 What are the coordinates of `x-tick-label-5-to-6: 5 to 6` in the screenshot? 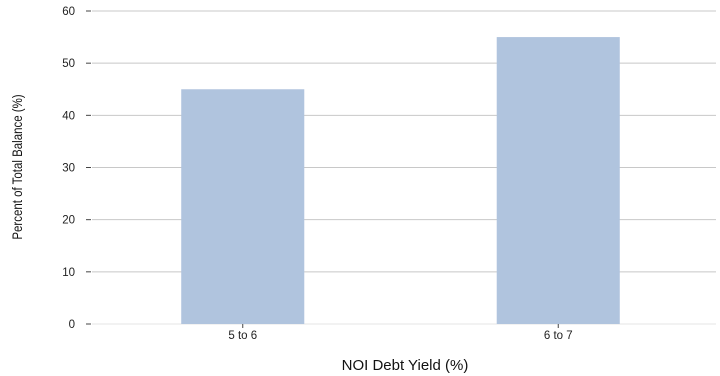 It's located at (242, 336).